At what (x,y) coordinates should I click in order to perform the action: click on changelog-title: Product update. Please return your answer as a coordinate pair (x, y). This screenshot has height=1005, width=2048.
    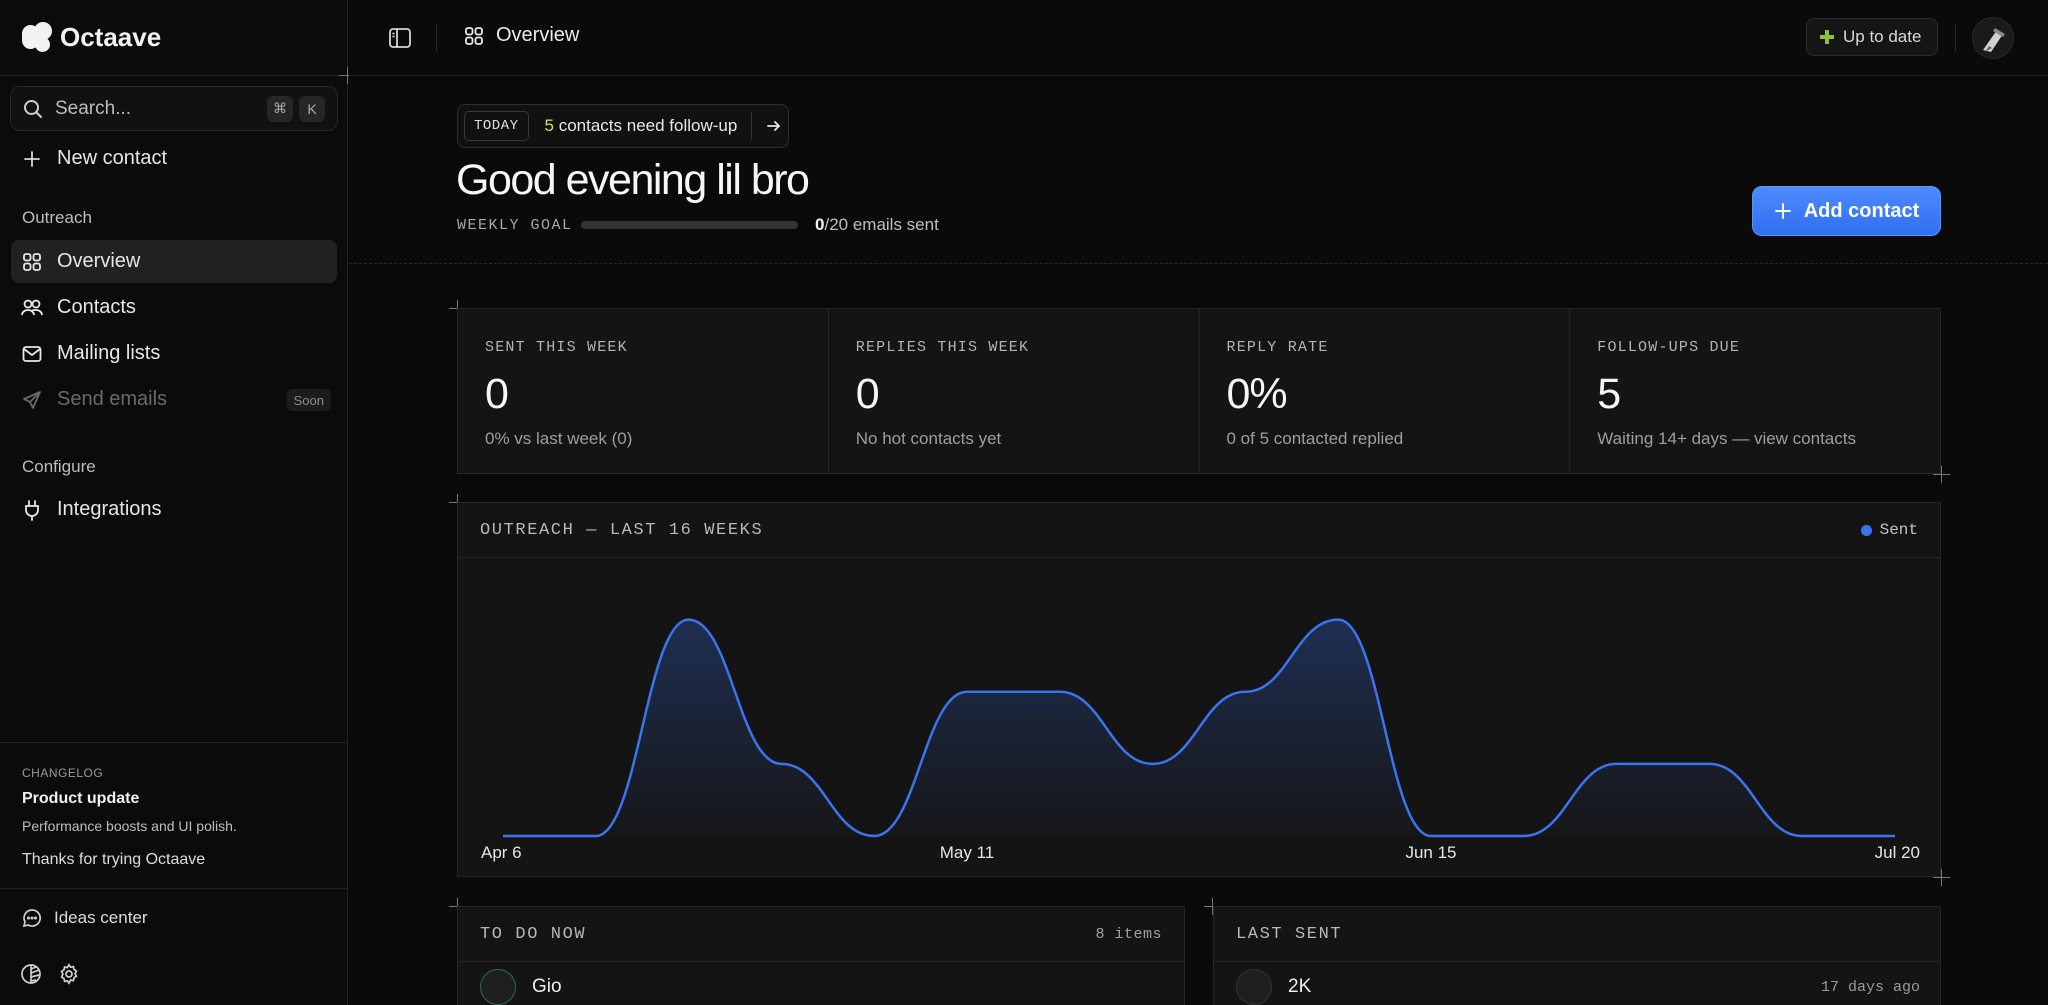
    Looking at the image, I should click on (81, 798).